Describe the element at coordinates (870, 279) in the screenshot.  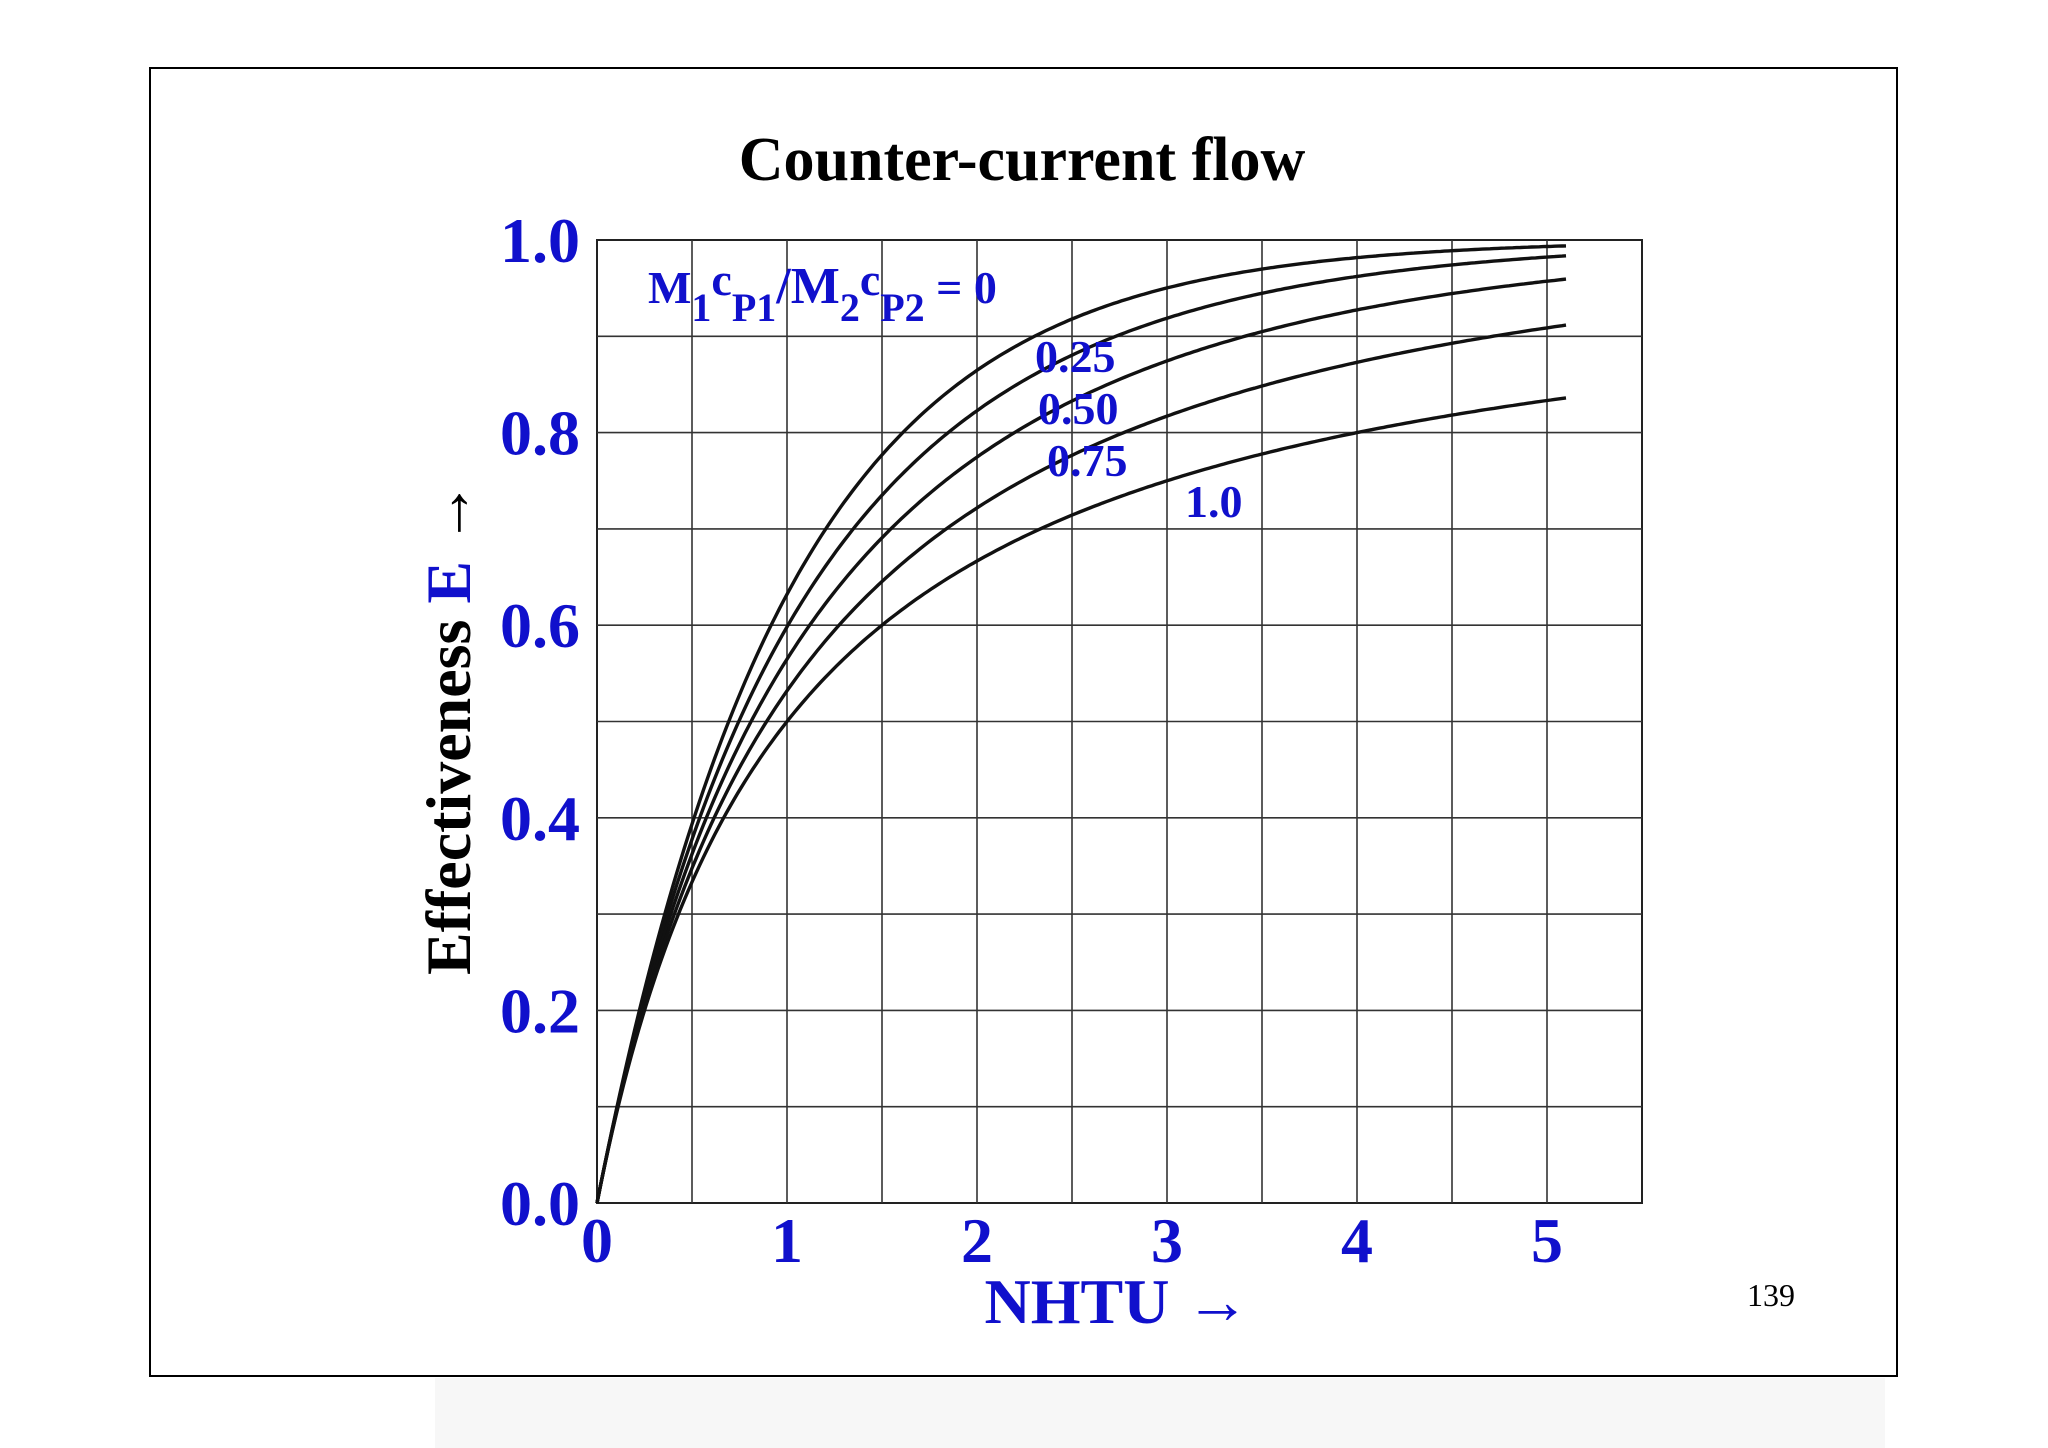
I see `legend-c2: c` at that location.